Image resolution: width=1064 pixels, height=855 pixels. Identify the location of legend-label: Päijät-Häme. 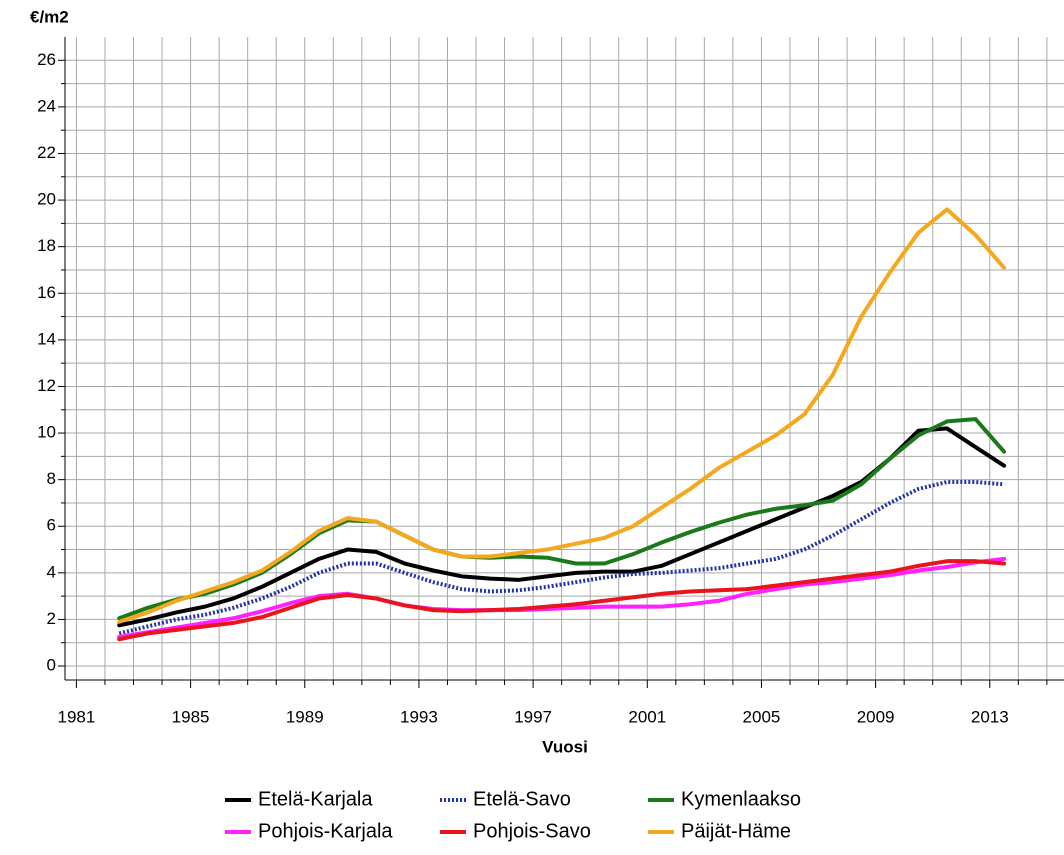
(736, 831).